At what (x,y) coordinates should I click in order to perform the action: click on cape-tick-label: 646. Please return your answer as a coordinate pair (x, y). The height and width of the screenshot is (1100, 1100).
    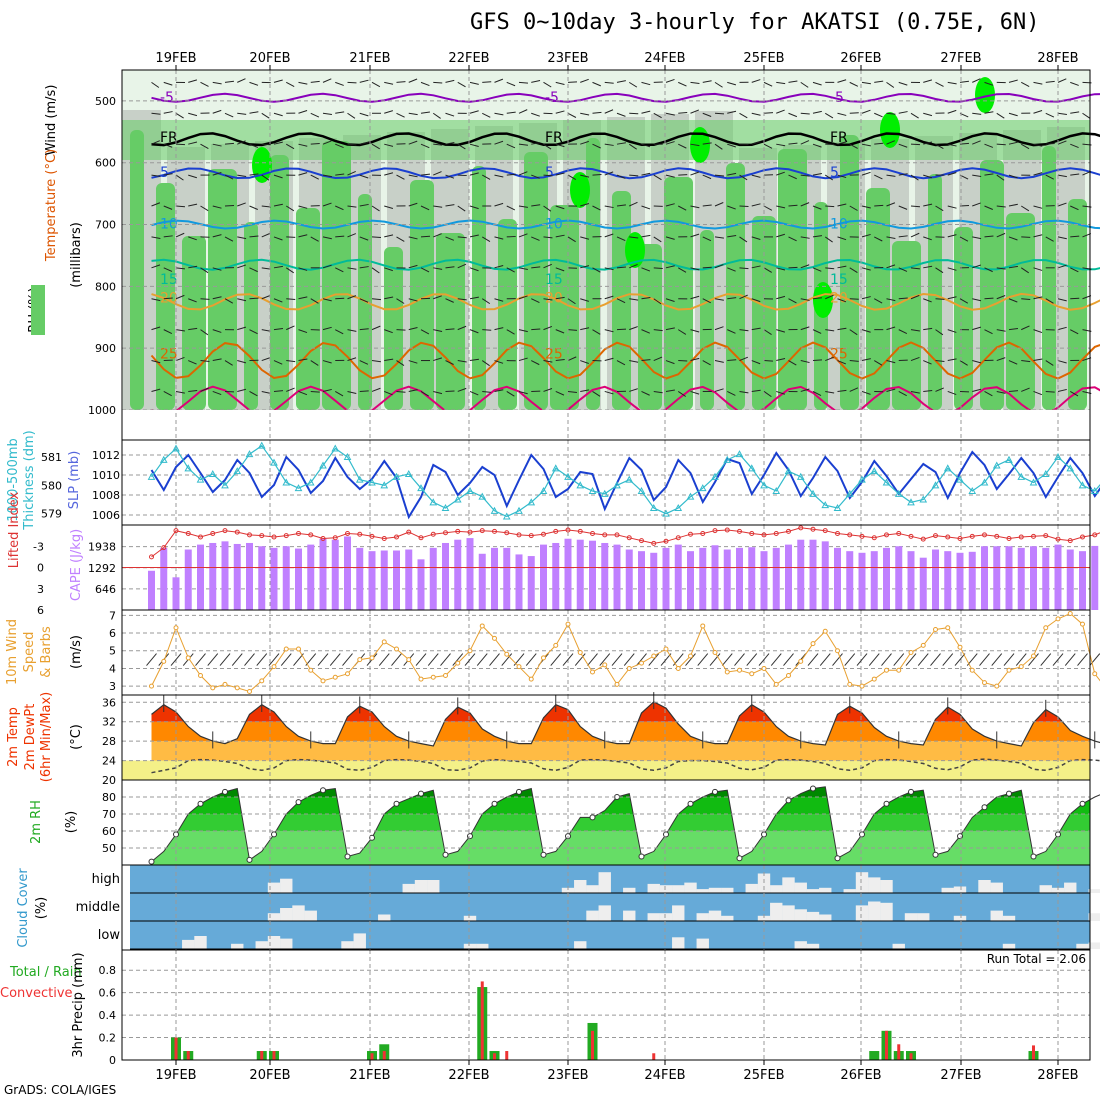
    Looking at the image, I should click on (105, 589).